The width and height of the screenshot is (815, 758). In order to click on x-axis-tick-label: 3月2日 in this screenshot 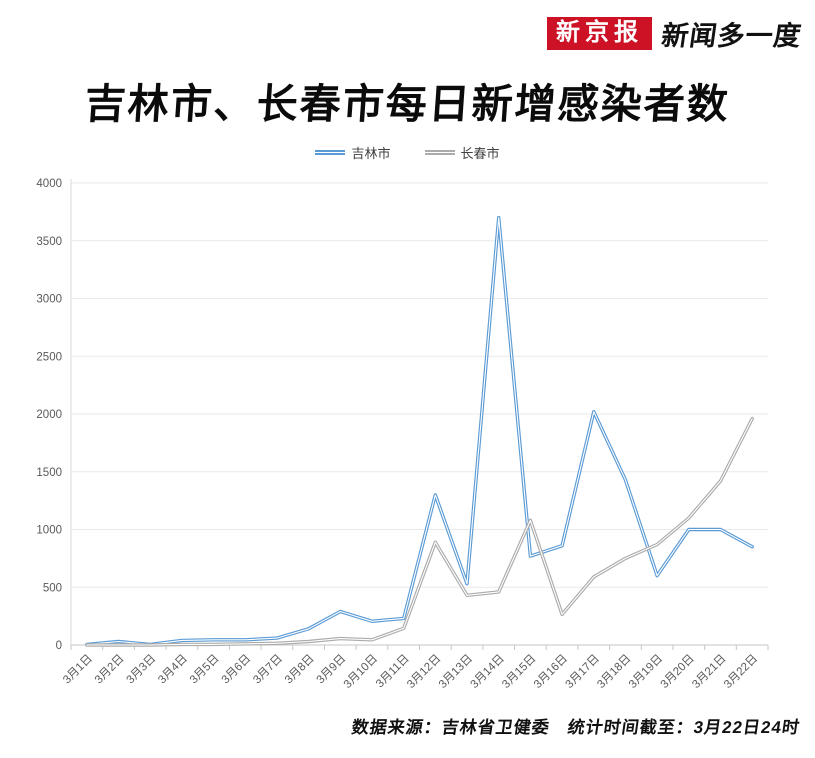, I will do `click(110, 670)`.